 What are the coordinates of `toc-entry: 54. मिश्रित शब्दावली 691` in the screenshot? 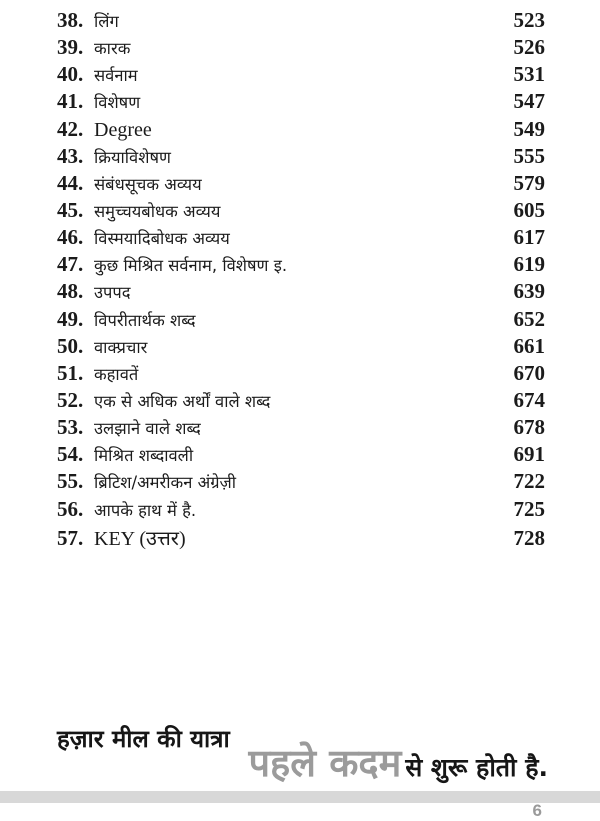 It's located at (301, 455).